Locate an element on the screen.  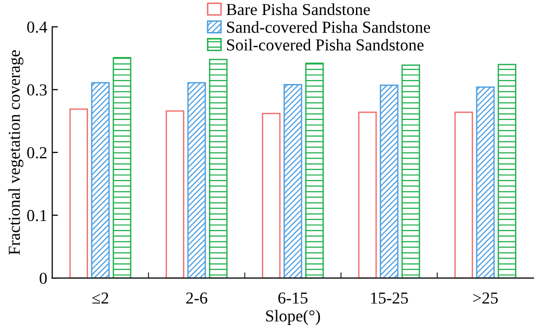
x-tick-label: 15-25 is located at coordinates (389, 298).